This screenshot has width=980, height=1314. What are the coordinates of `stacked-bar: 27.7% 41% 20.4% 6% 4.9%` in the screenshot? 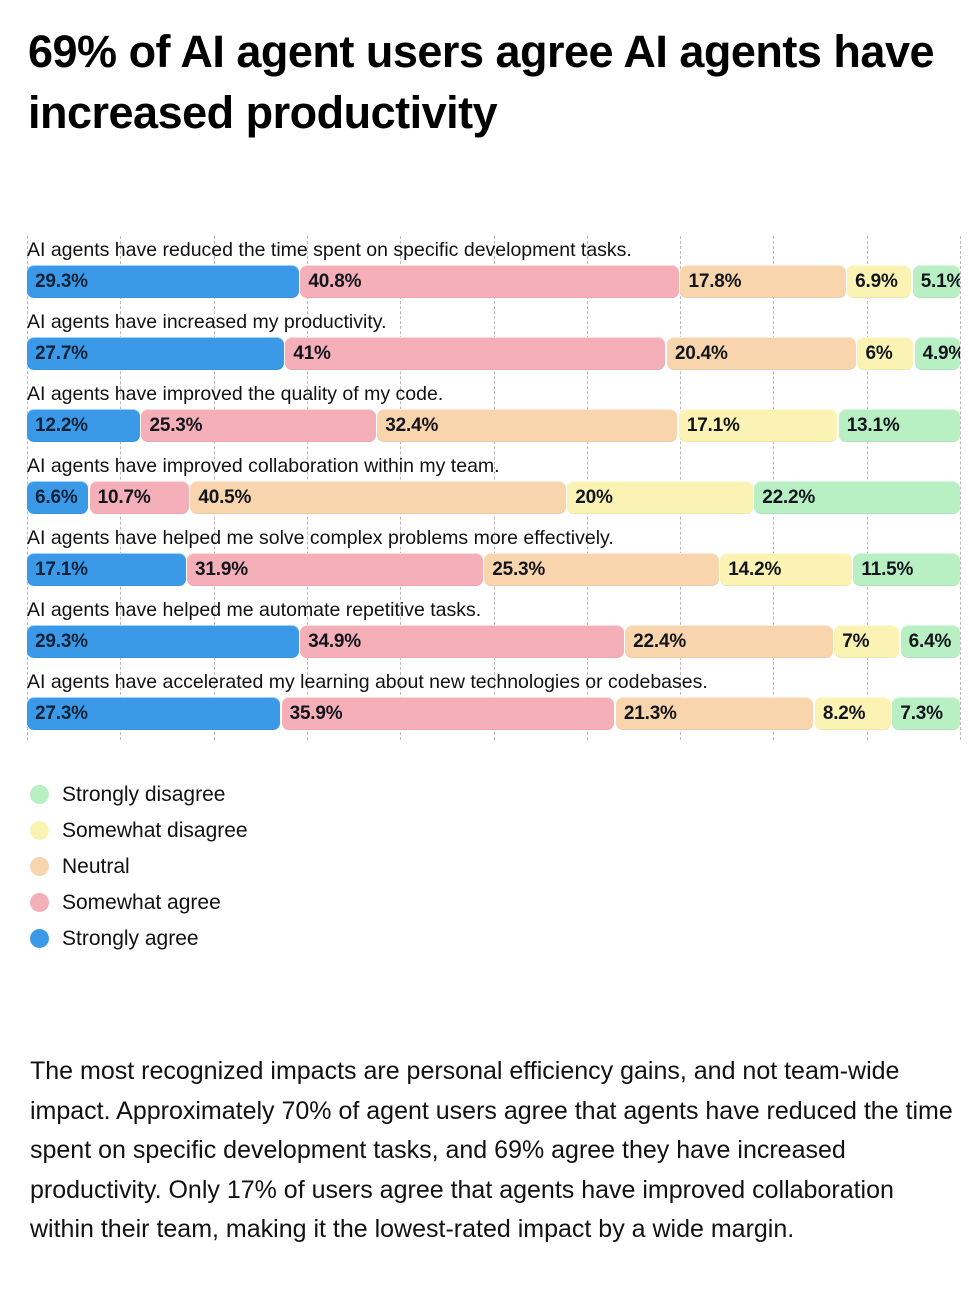 It's located at (493, 353).